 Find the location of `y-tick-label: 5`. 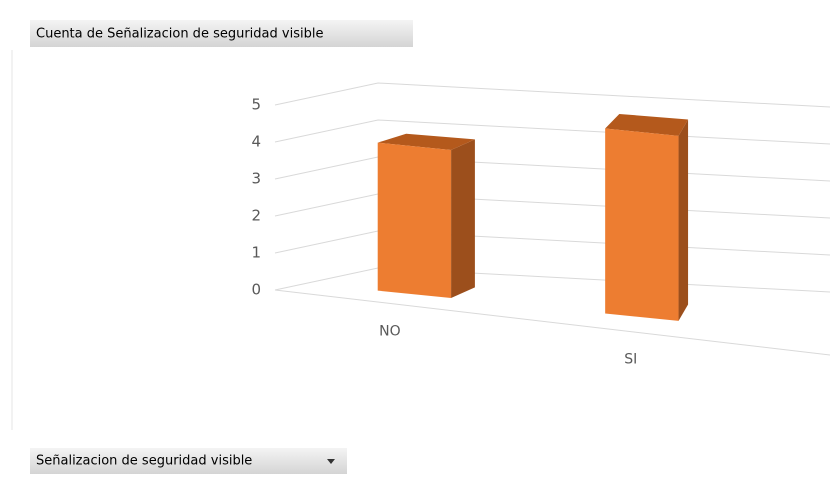

y-tick-label: 5 is located at coordinates (256, 105).